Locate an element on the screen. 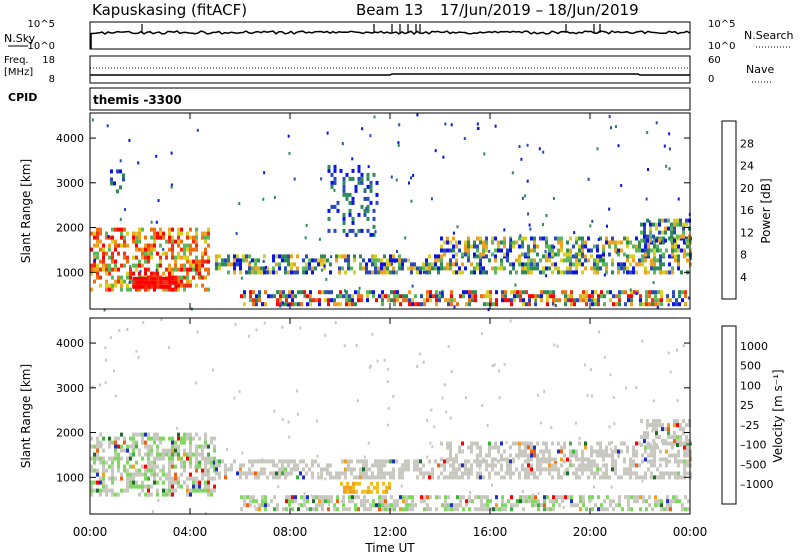 The height and width of the screenshot is (558, 800). freq-trace is located at coordinates (390, 74).